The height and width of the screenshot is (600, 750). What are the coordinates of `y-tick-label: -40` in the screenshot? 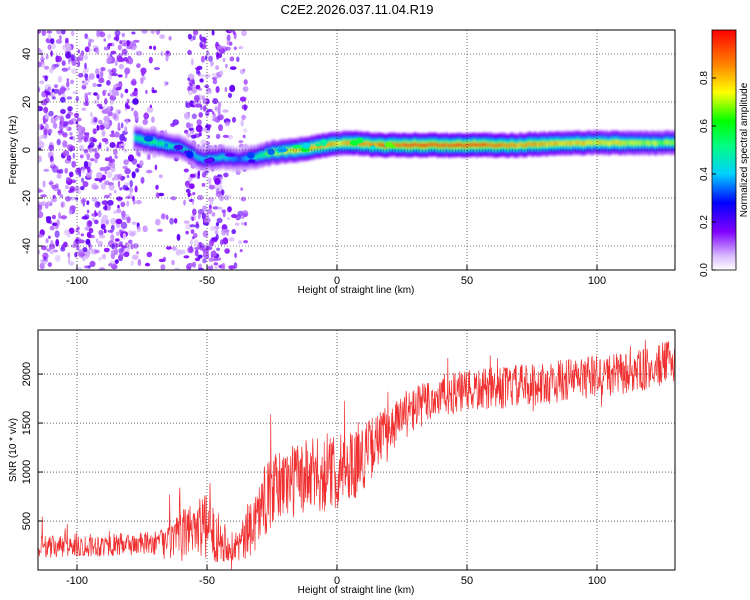 It's located at (27, 246).